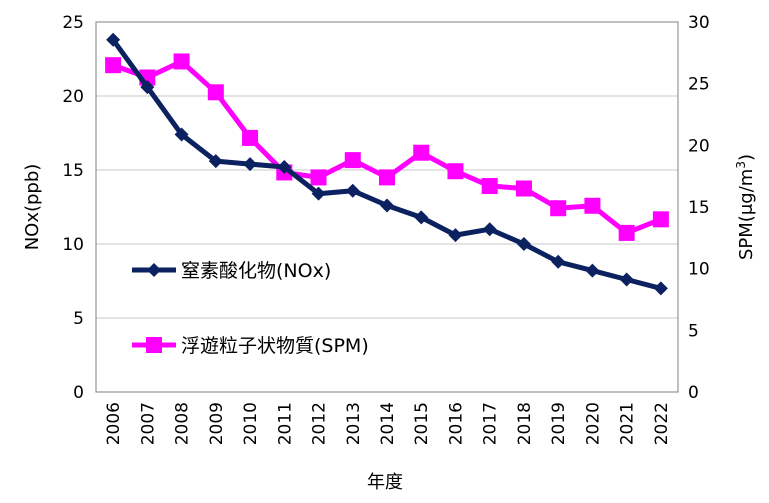 The width and height of the screenshot is (769, 503). Describe the element at coordinates (251, 423) in the screenshot. I see `x-tick-label: 2010` at that location.